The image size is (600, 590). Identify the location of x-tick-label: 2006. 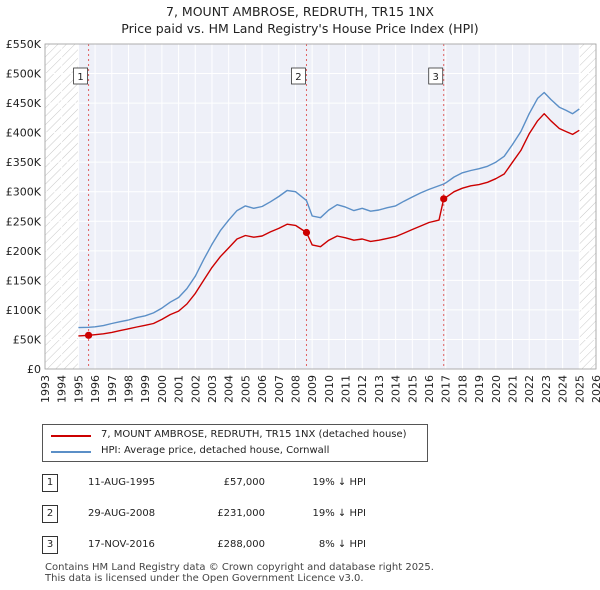
(262, 389).